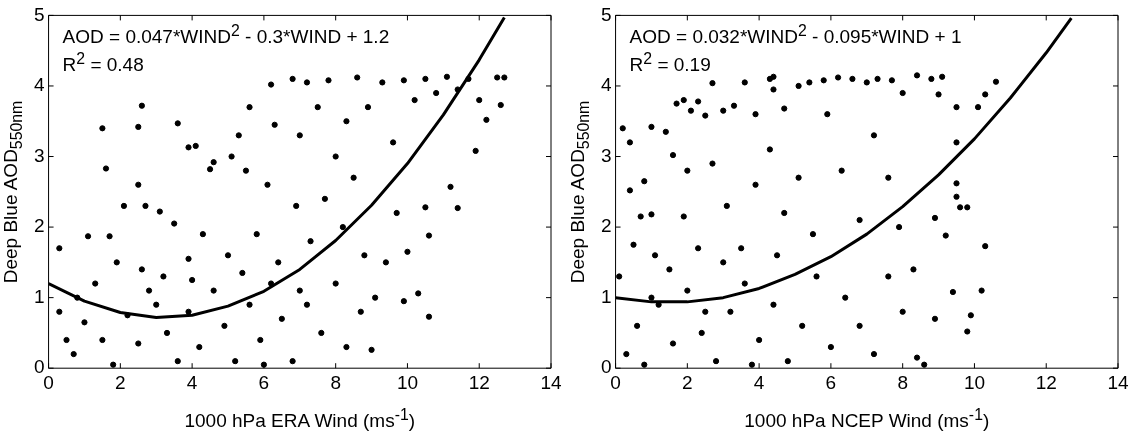 The width and height of the screenshot is (1135, 433). I want to click on annotation: R$^{2}$ = 0.48, so click(103, 63).